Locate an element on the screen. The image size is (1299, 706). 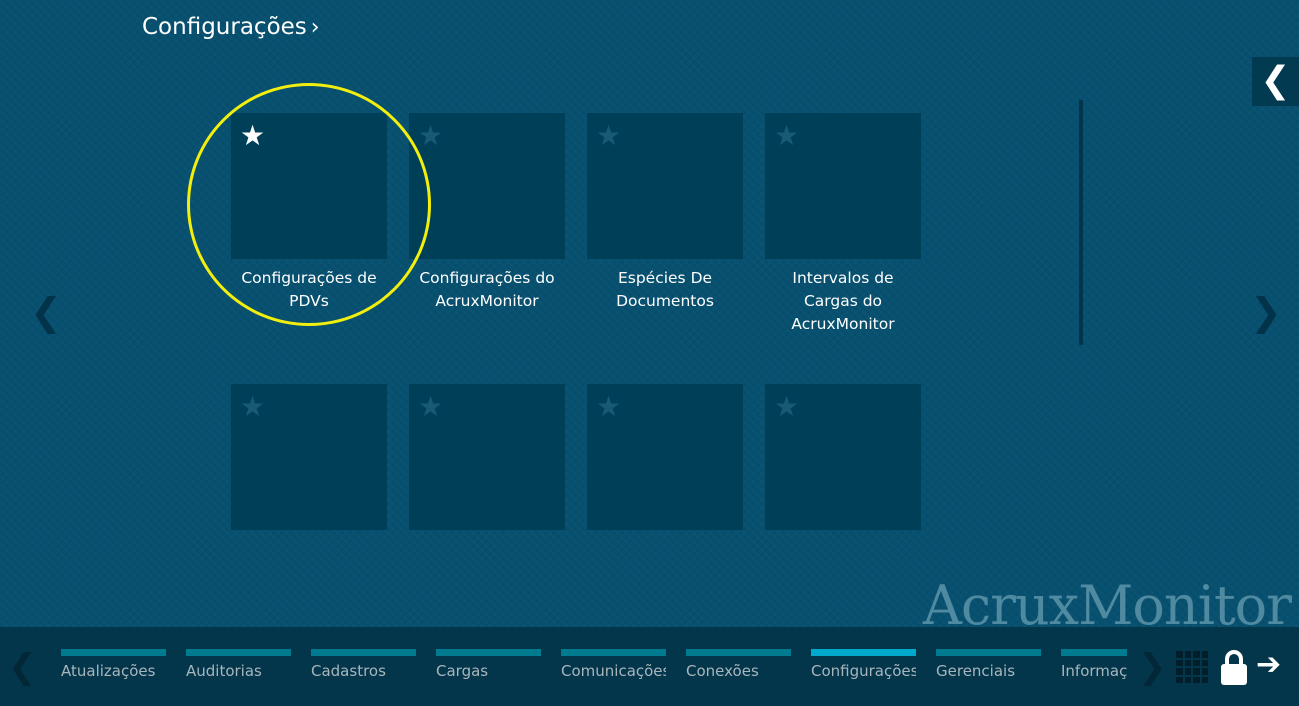
tab-0: Atualizações is located at coordinates (113, 664).